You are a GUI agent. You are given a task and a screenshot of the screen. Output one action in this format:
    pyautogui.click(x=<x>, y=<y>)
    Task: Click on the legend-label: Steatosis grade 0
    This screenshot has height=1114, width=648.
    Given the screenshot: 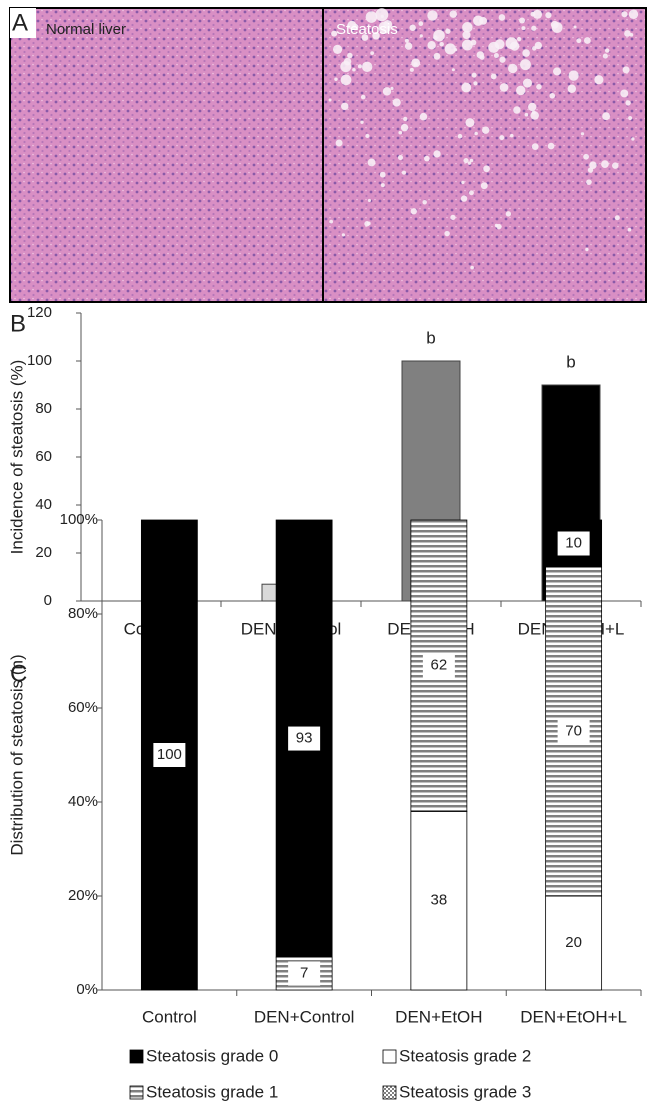 What is the action you would take?
    pyautogui.click(x=212, y=1055)
    